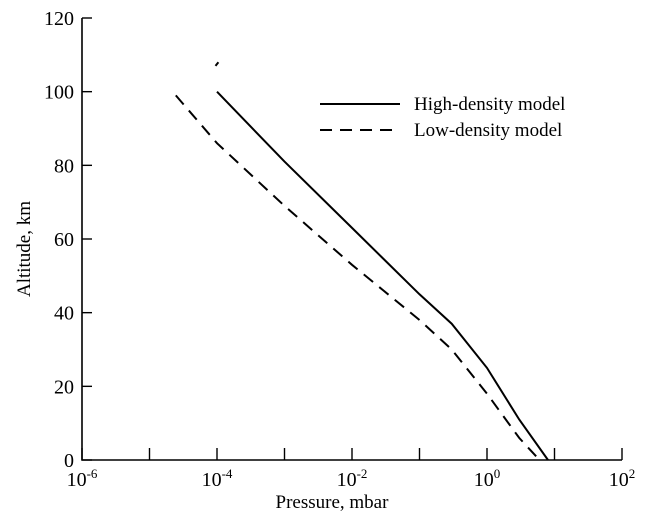  Describe the element at coordinates (487, 478) in the screenshot. I see `x-tick-label: 10⁰` at that location.